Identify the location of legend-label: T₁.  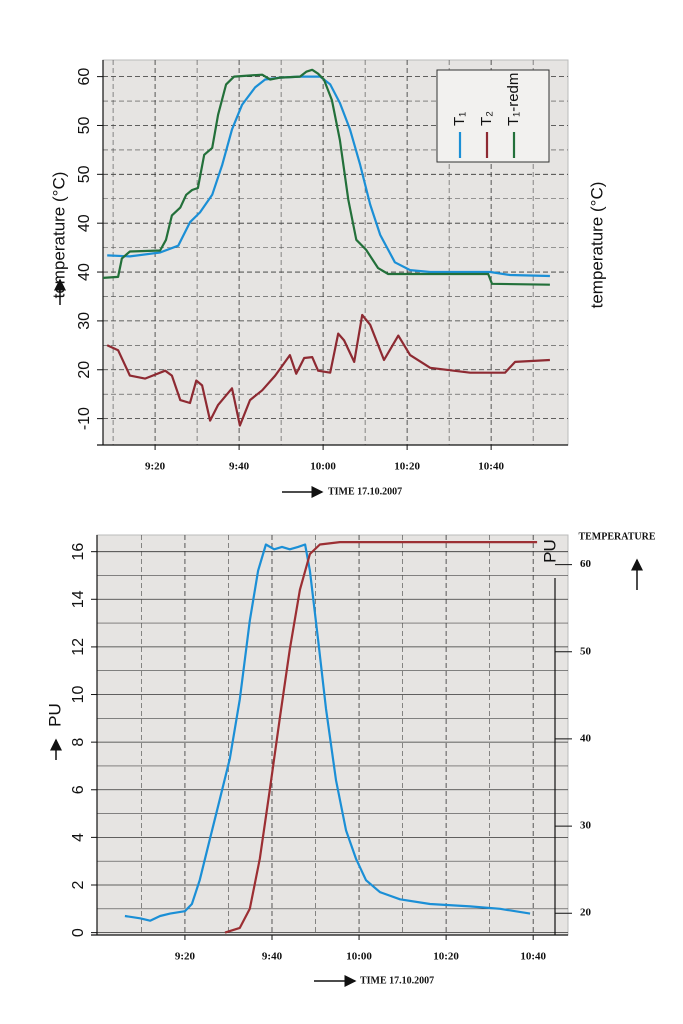
(459, 119).